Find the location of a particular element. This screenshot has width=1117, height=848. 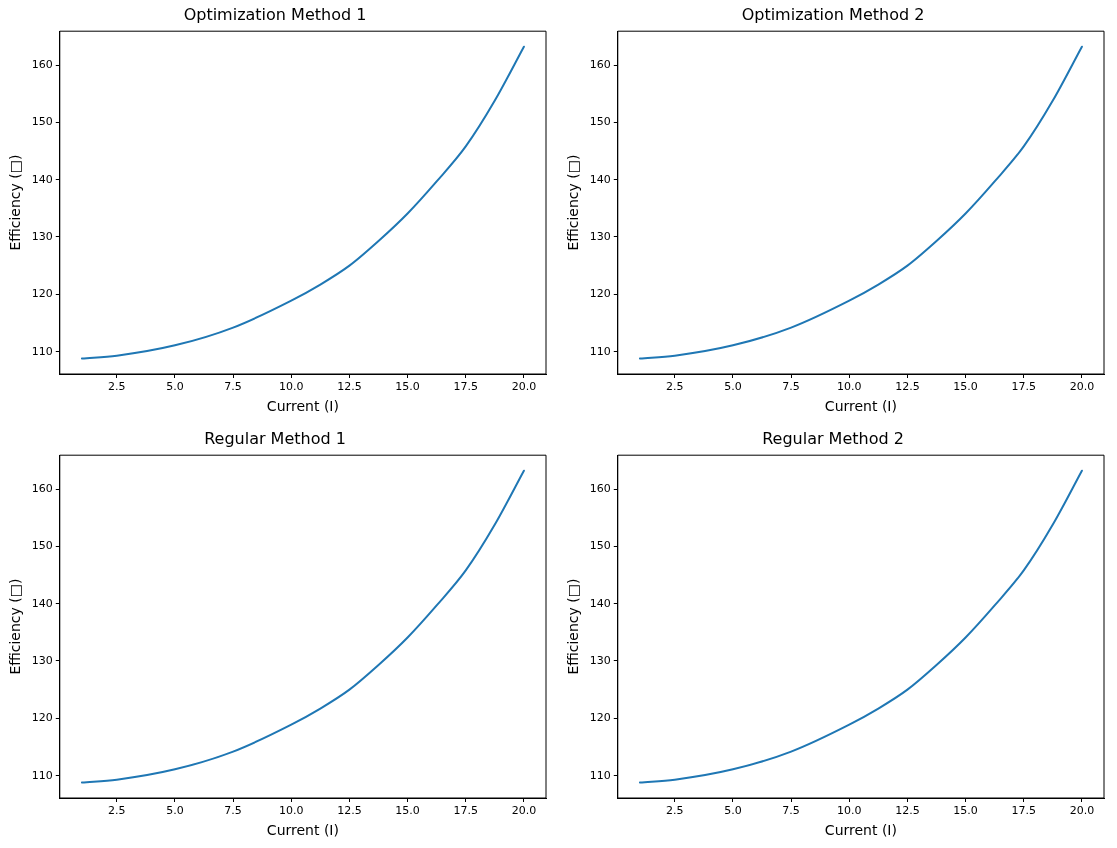

chart-title: Optimization Method 2 is located at coordinates (833, 14).